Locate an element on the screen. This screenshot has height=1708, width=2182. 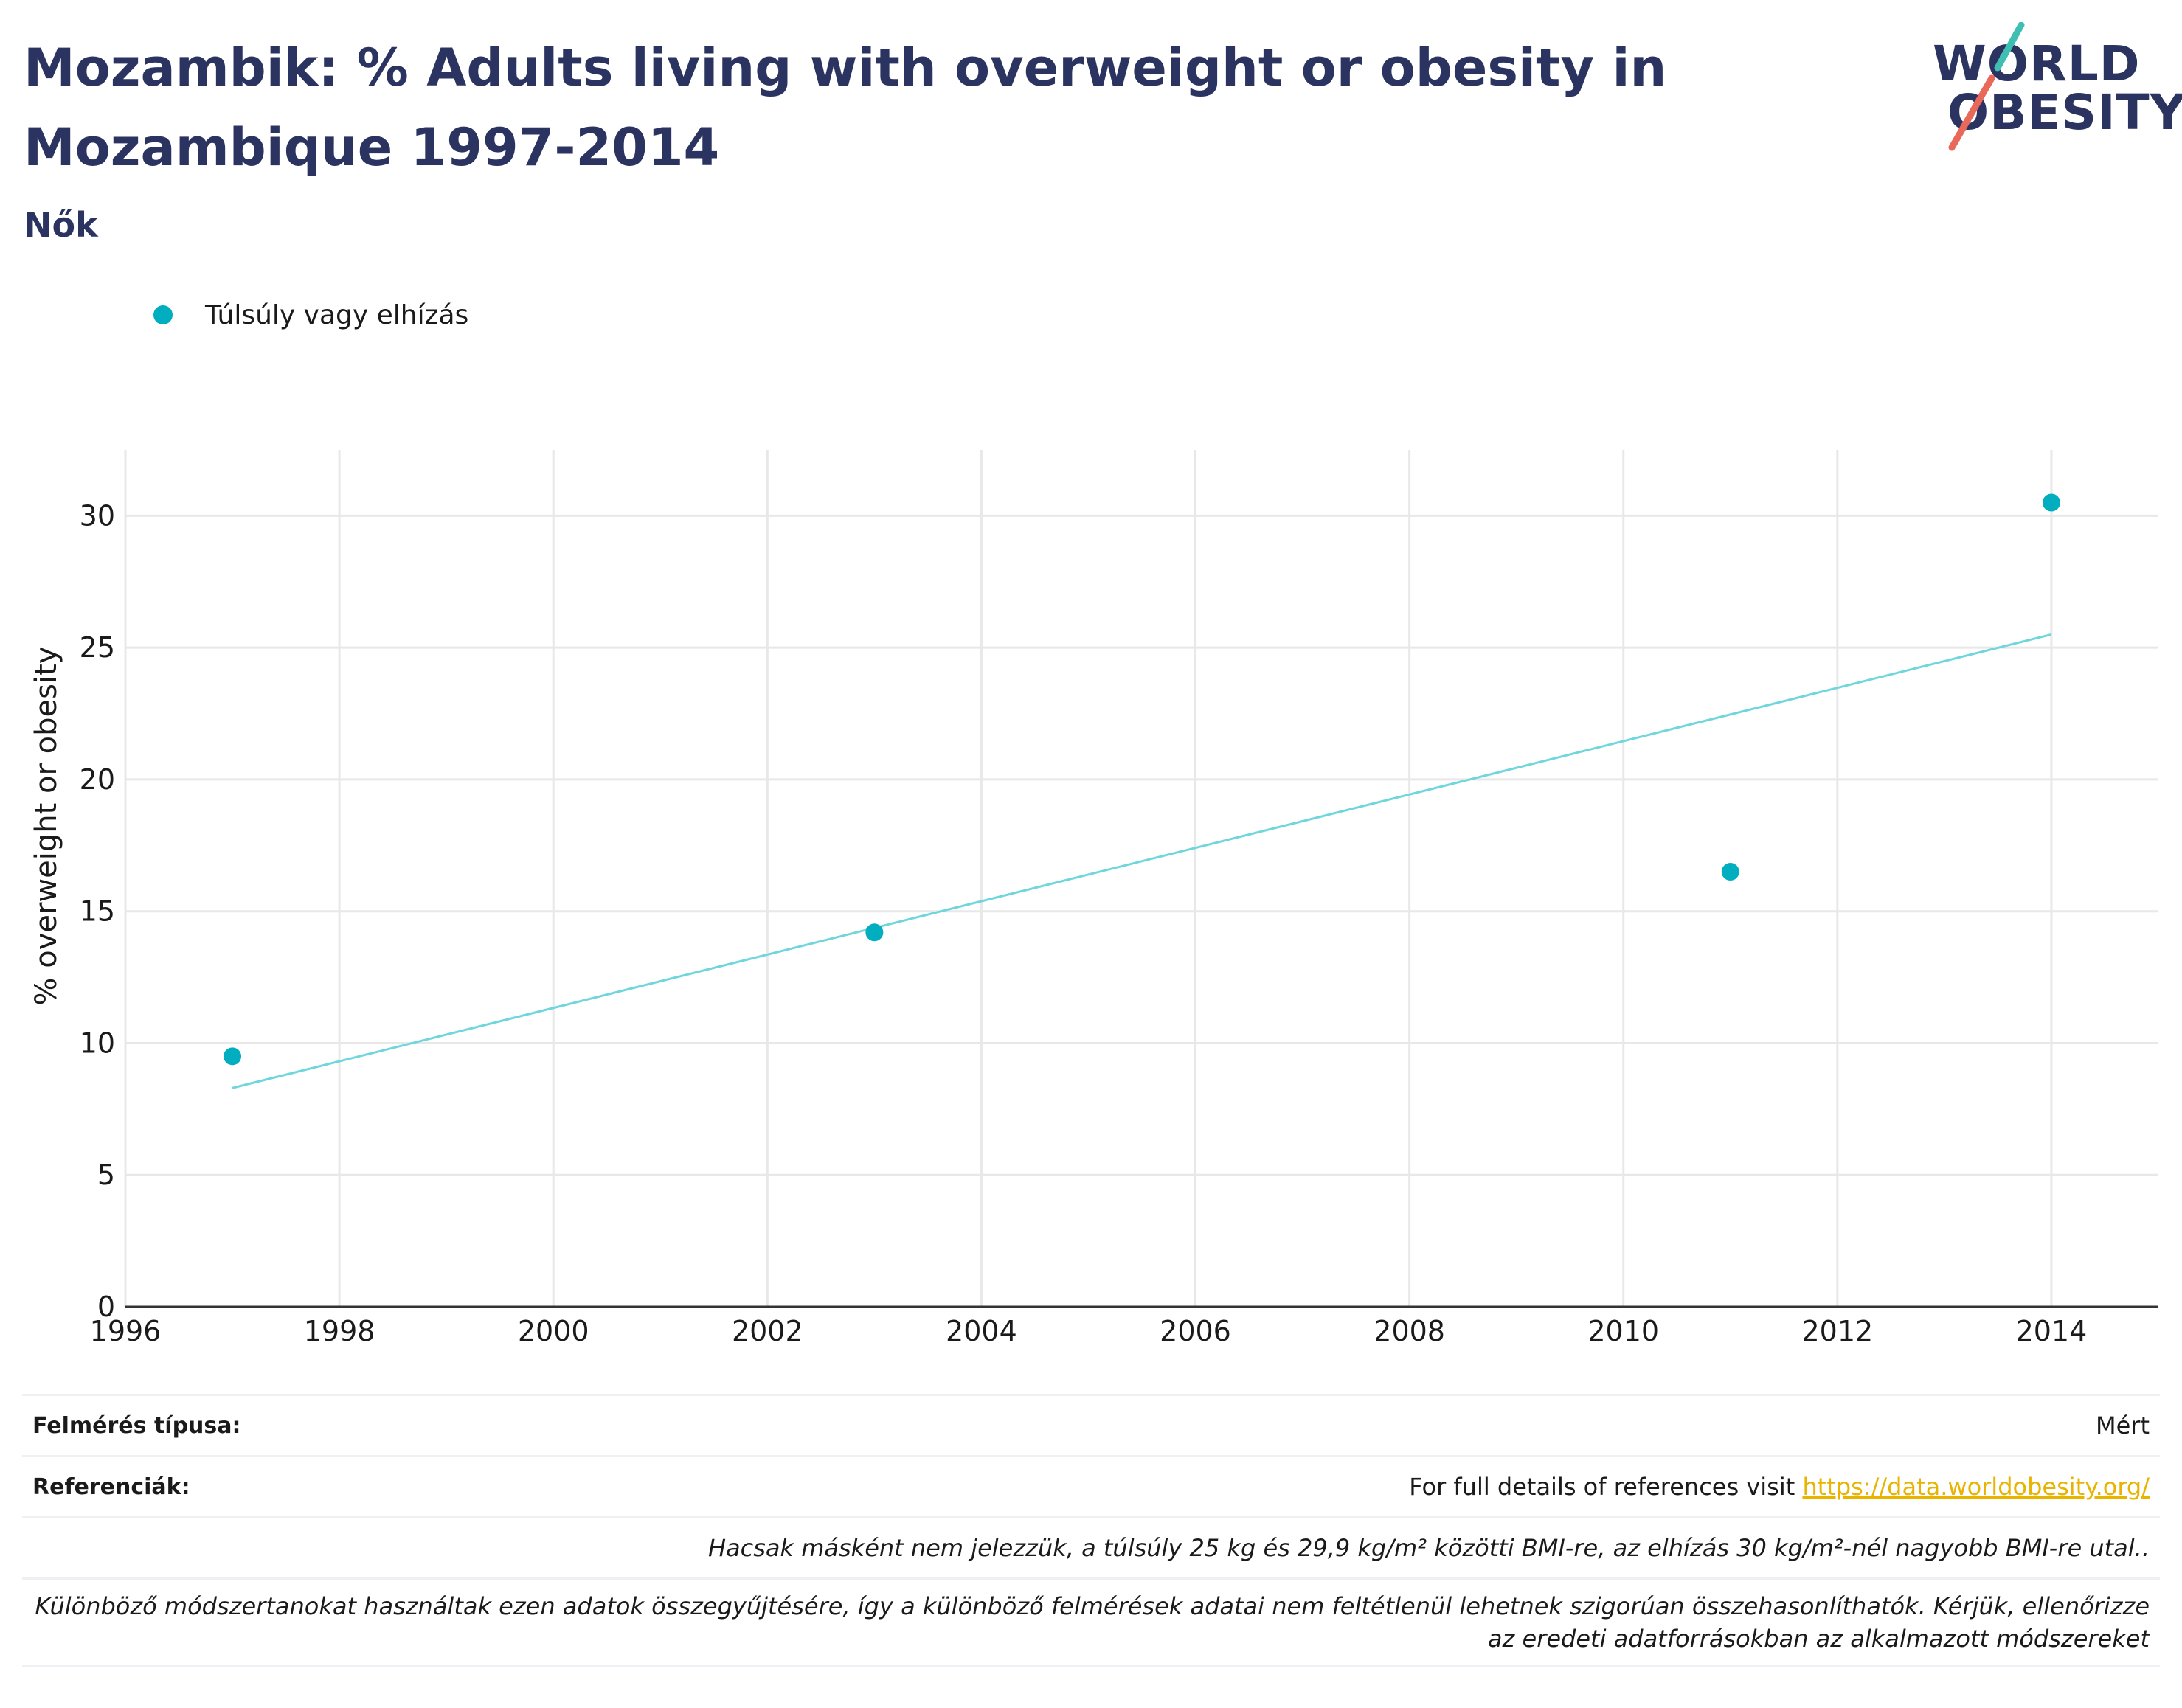
x-tick-label: 1996 is located at coordinates (126, 1331).